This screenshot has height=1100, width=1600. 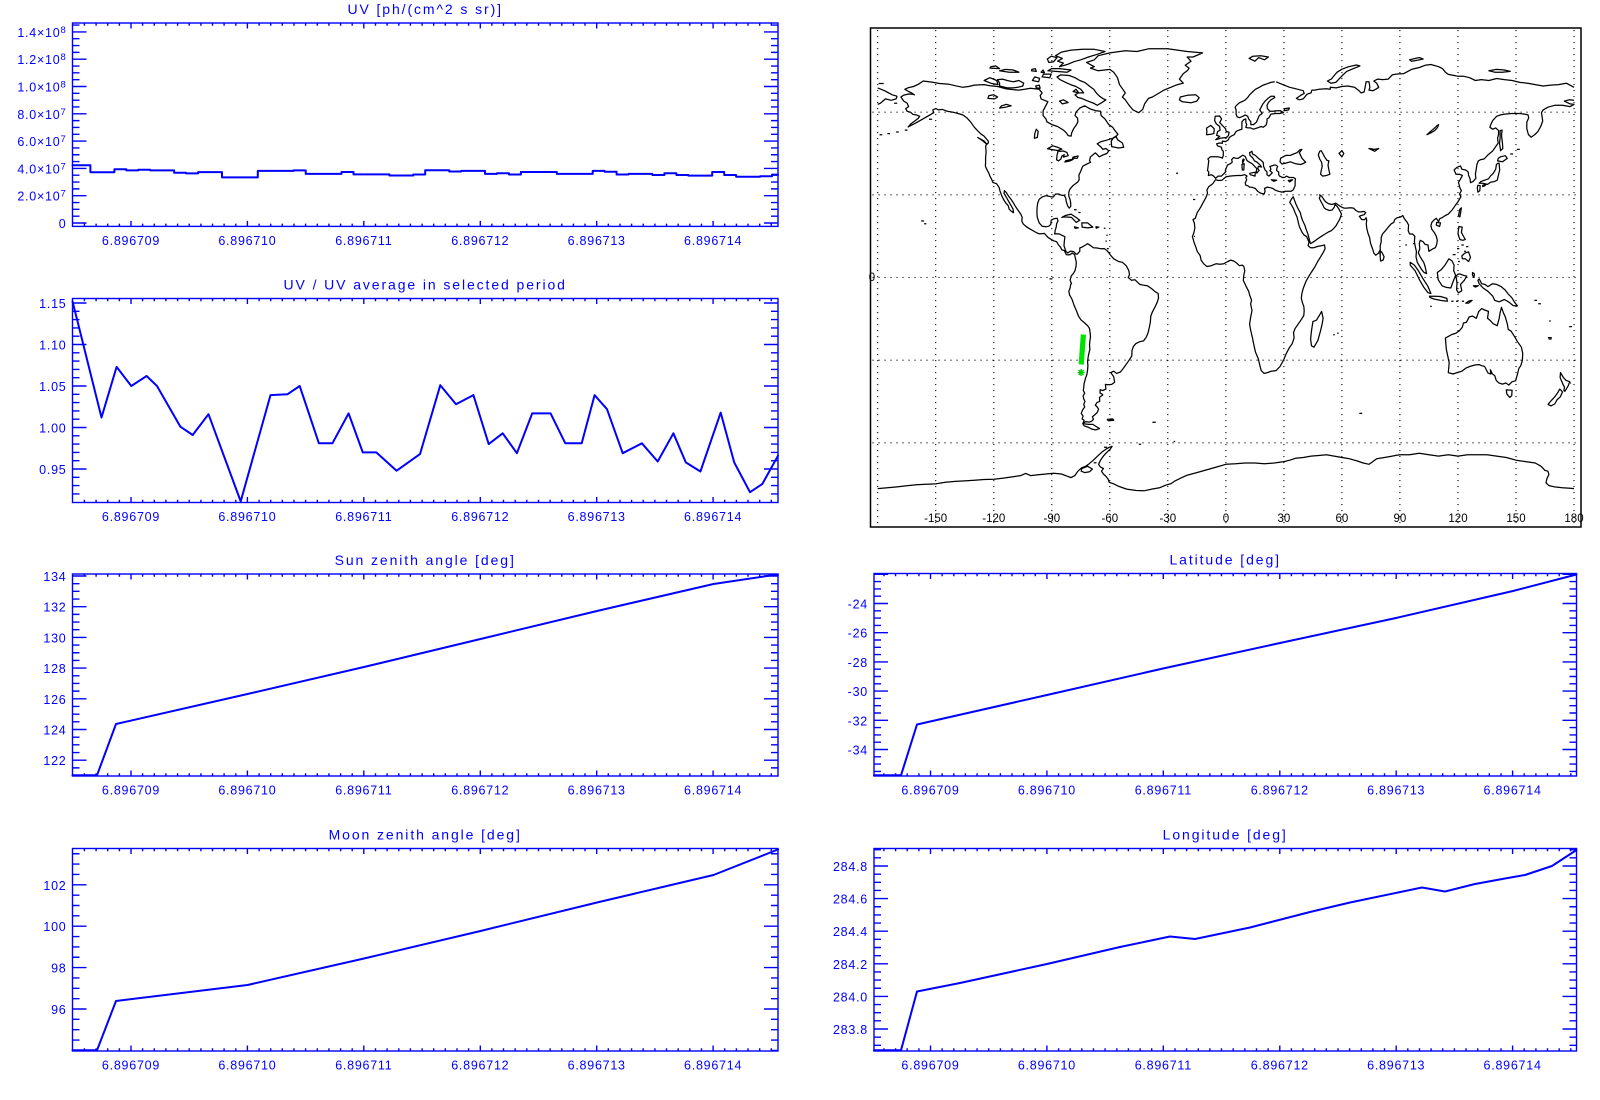 I want to click on svg-text: 284.4, so click(x=850, y=932).